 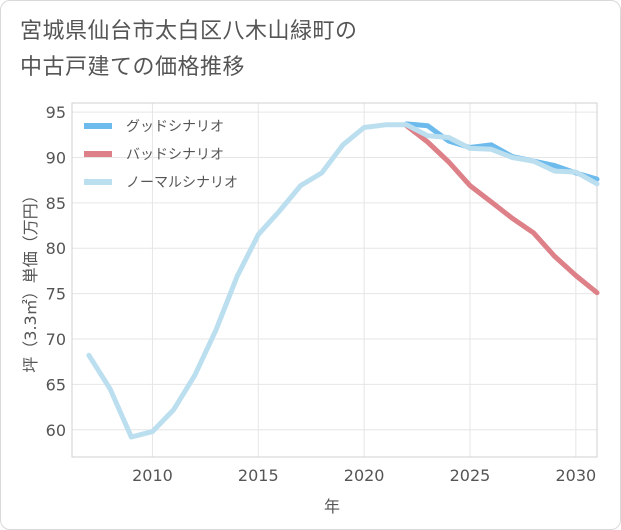 What do you see at coordinates (182, 183) in the screenshot?
I see `legend-label: ノーマルシナリオ` at bounding box center [182, 183].